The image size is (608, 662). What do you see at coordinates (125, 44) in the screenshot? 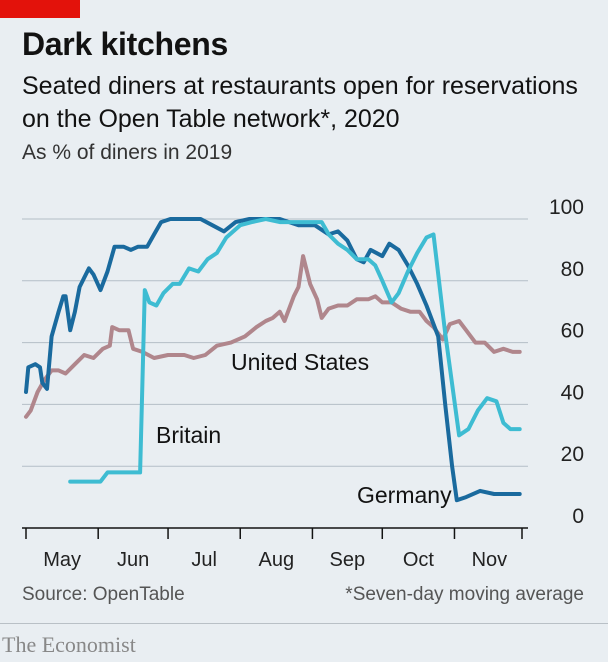
I see `chart-title: Dark kitchens` at bounding box center [125, 44].